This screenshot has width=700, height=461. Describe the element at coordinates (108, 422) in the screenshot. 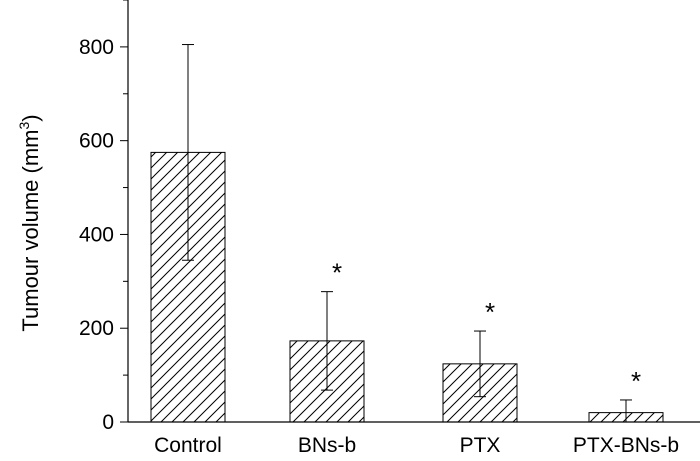

I see `y-tick-label-0: 0` at that location.